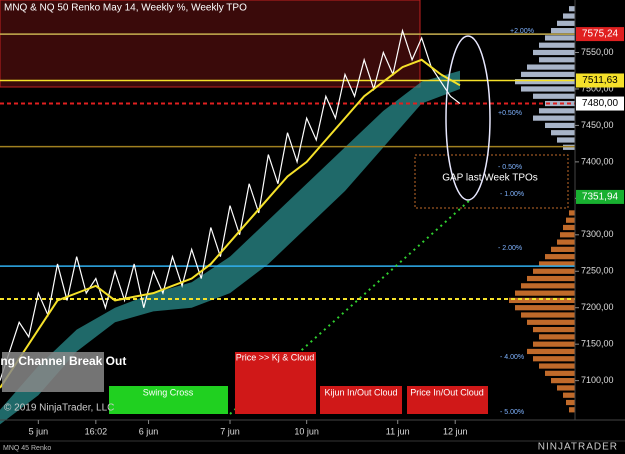 This screenshot has width=625, height=454. What do you see at coordinates (168, 392) in the screenshot?
I see `annotation: Swing Cross` at bounding box center [168, 392].